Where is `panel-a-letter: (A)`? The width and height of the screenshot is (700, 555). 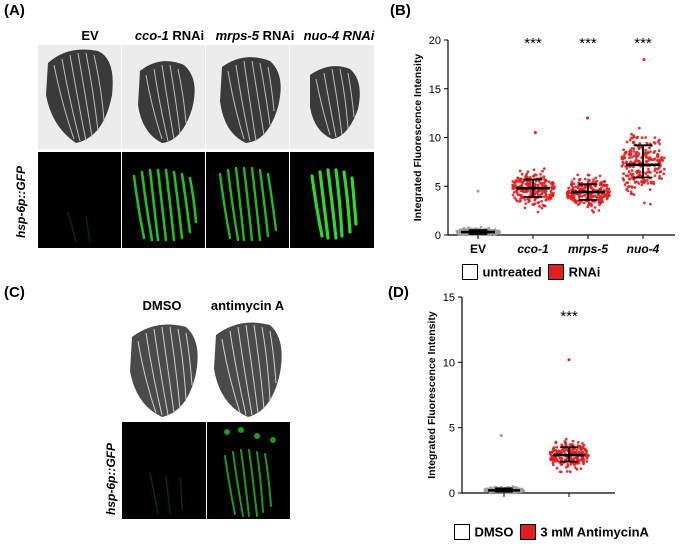
panel-a-letter: (A) is located at coordinates (14, 10).